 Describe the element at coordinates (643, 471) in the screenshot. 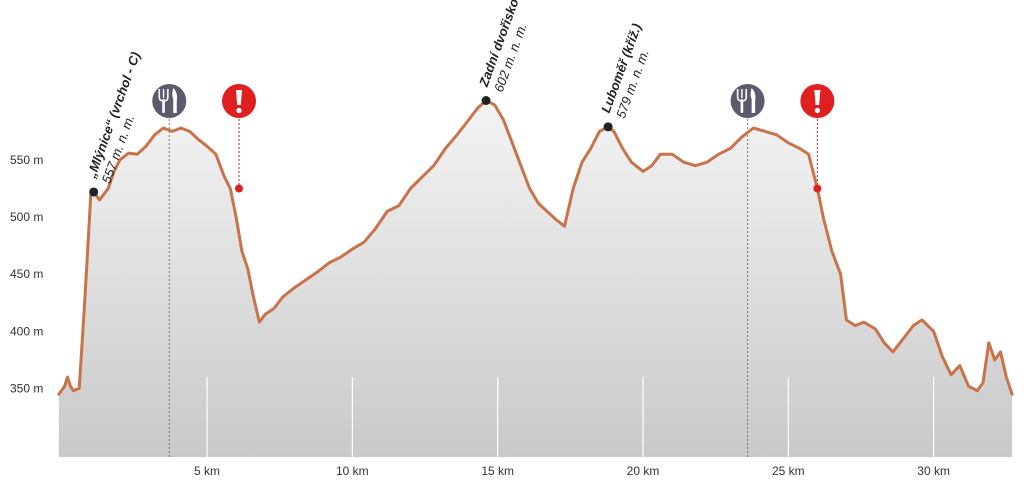

I see `x-tick-label: 20 km` at that location.